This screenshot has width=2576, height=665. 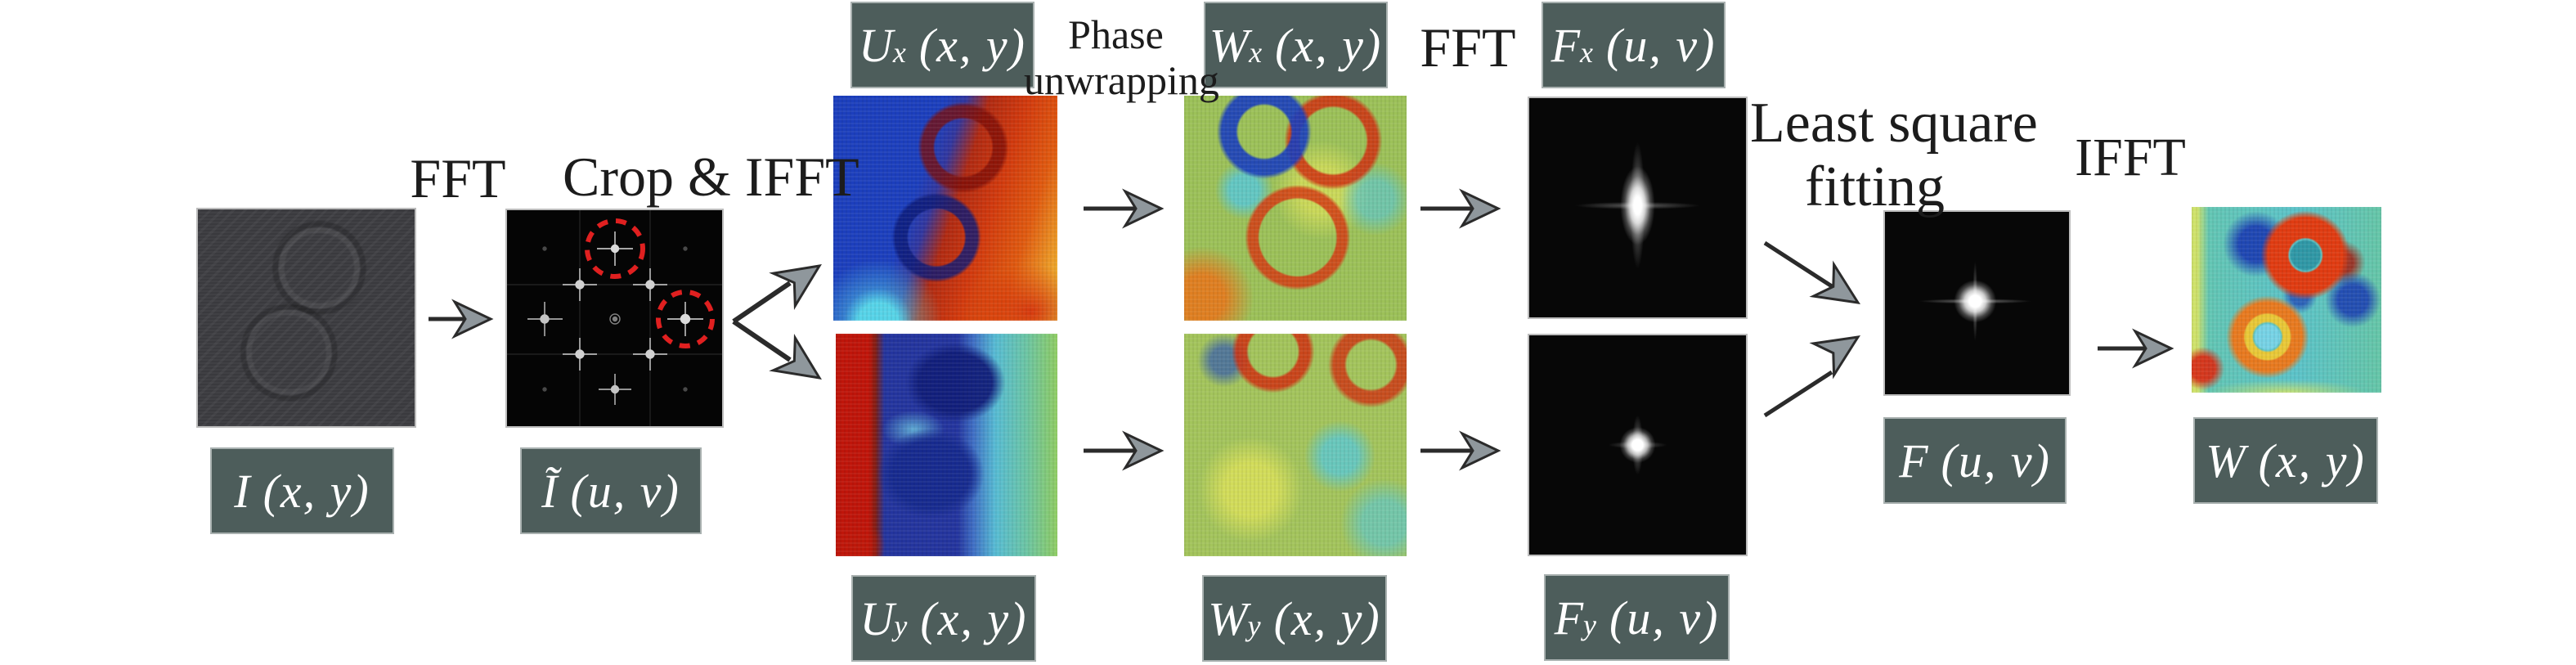 I want to click on label-ux-symbol: U, so click(x=876, y=45).